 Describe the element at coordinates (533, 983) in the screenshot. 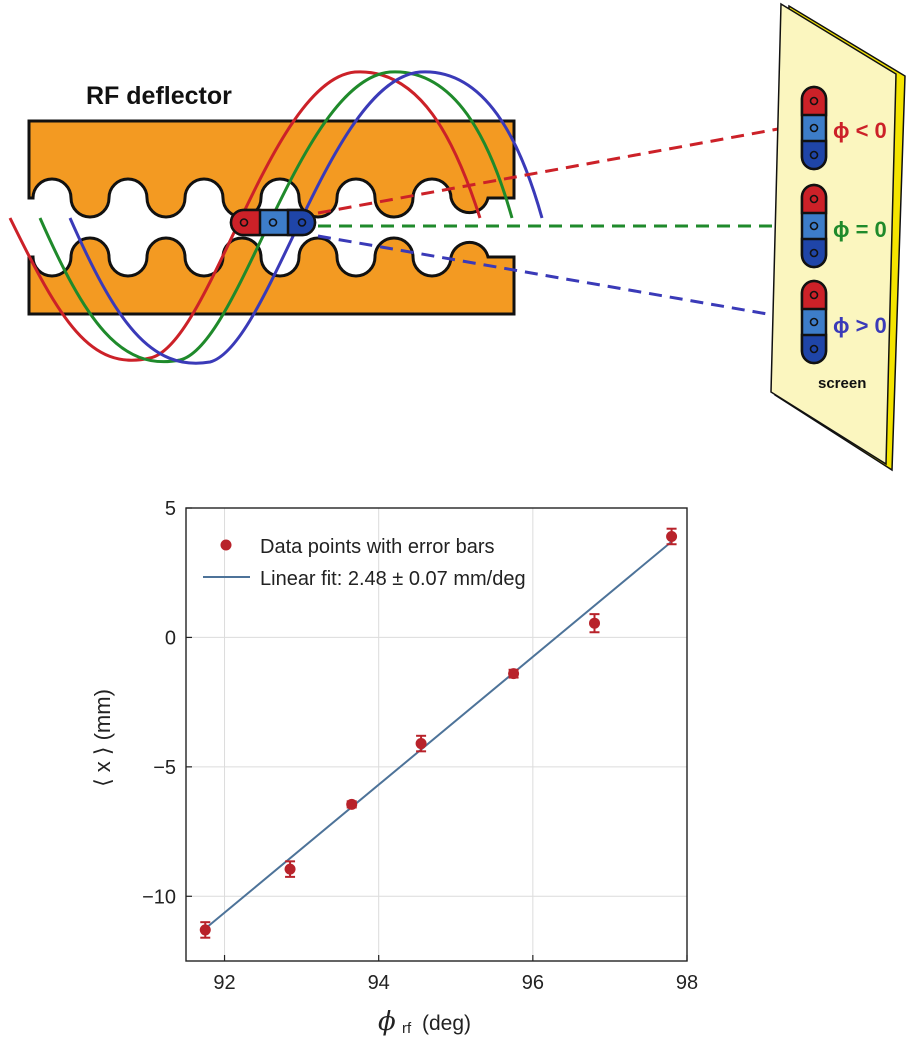

I see `x-tick-label: 96` at that location.